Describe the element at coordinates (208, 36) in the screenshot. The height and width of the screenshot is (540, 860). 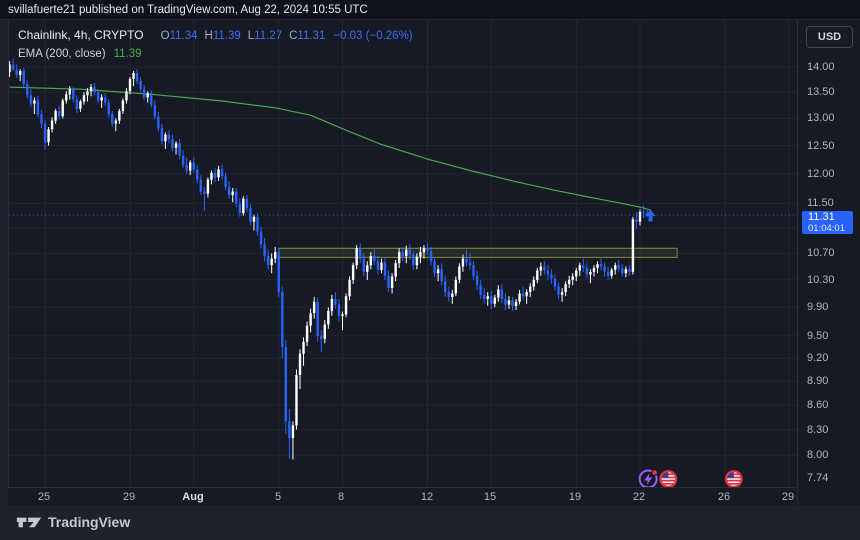
I see `high-label: H` at that location.